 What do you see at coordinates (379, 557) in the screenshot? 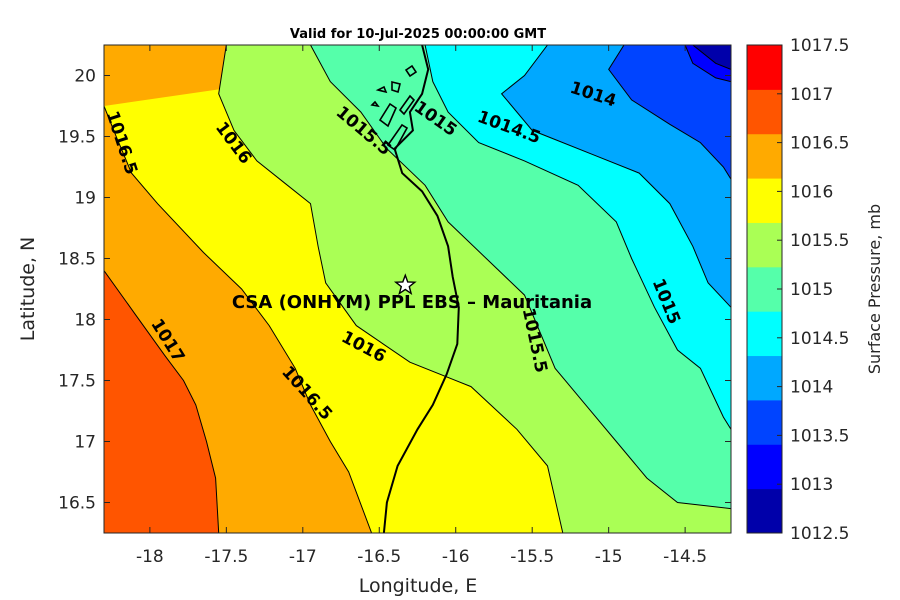
I see `x-tick-label: -16.5` at bounding box center [379, 557].